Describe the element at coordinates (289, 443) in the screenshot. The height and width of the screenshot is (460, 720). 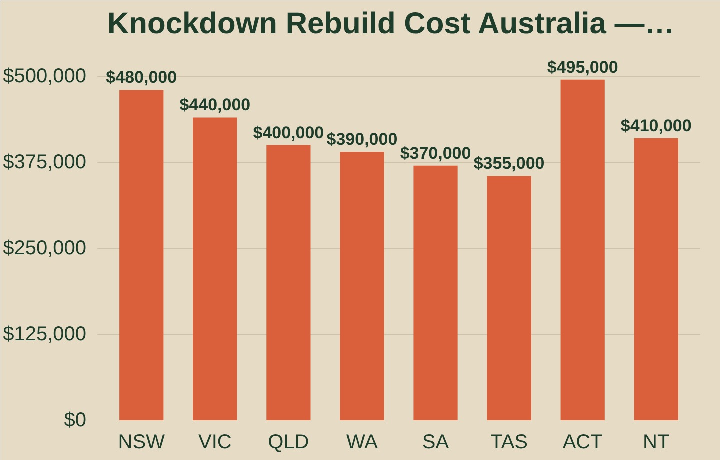
I see `x-tick-label: QLD` at that location.